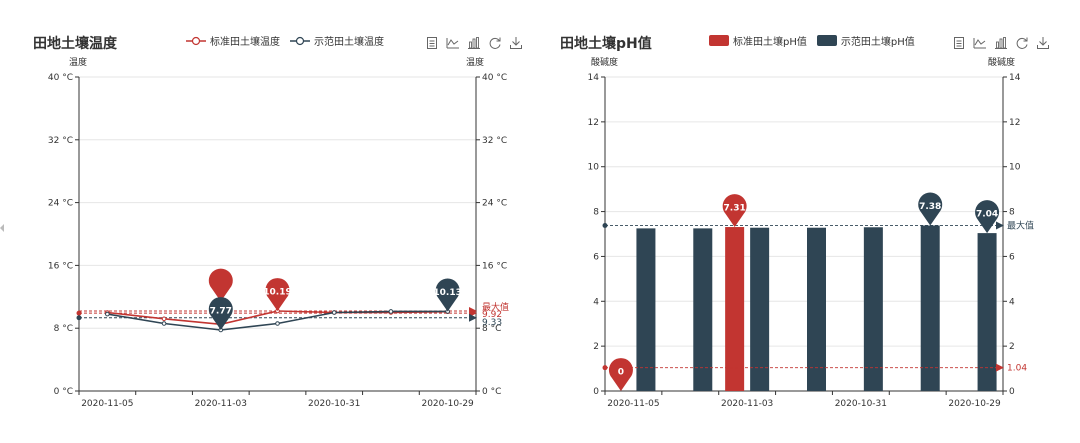 This screenshot has height=443, width=1080. I want to click on y-tick-label-right: 16 °C, so click(494, 266).